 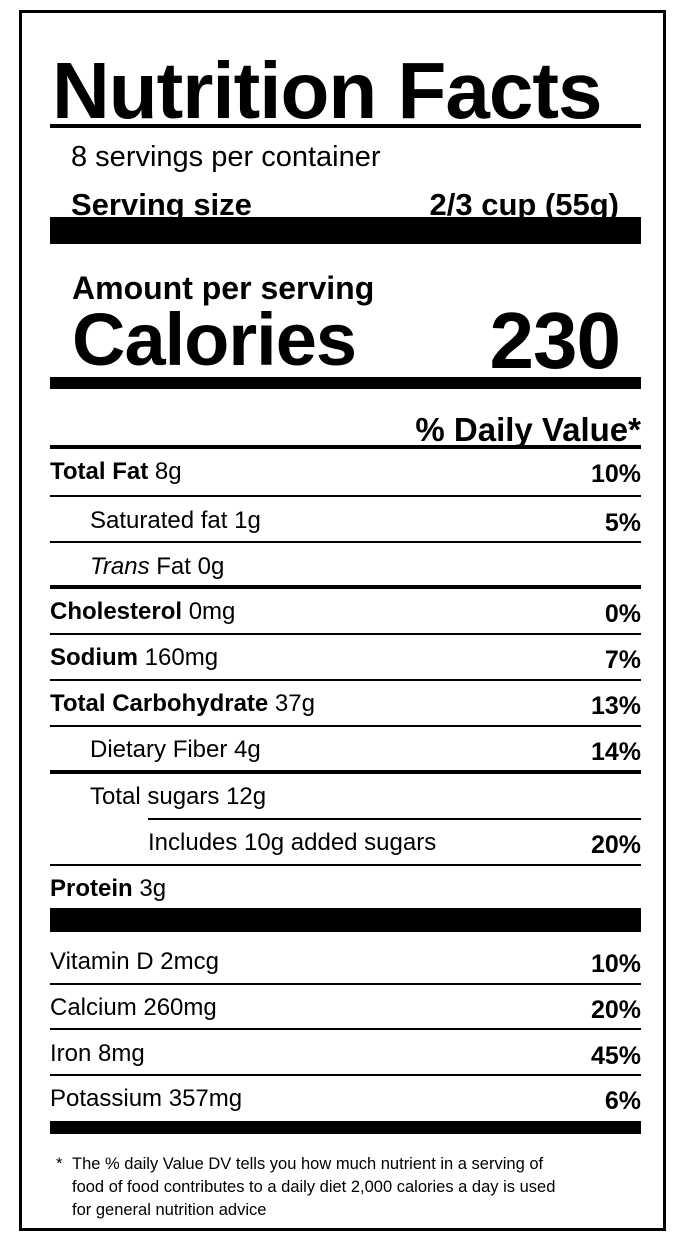 What do you see at coordinates (345, 230) in the screenshot?
I see `thick-rule-top` at bounding box center [345, 230].